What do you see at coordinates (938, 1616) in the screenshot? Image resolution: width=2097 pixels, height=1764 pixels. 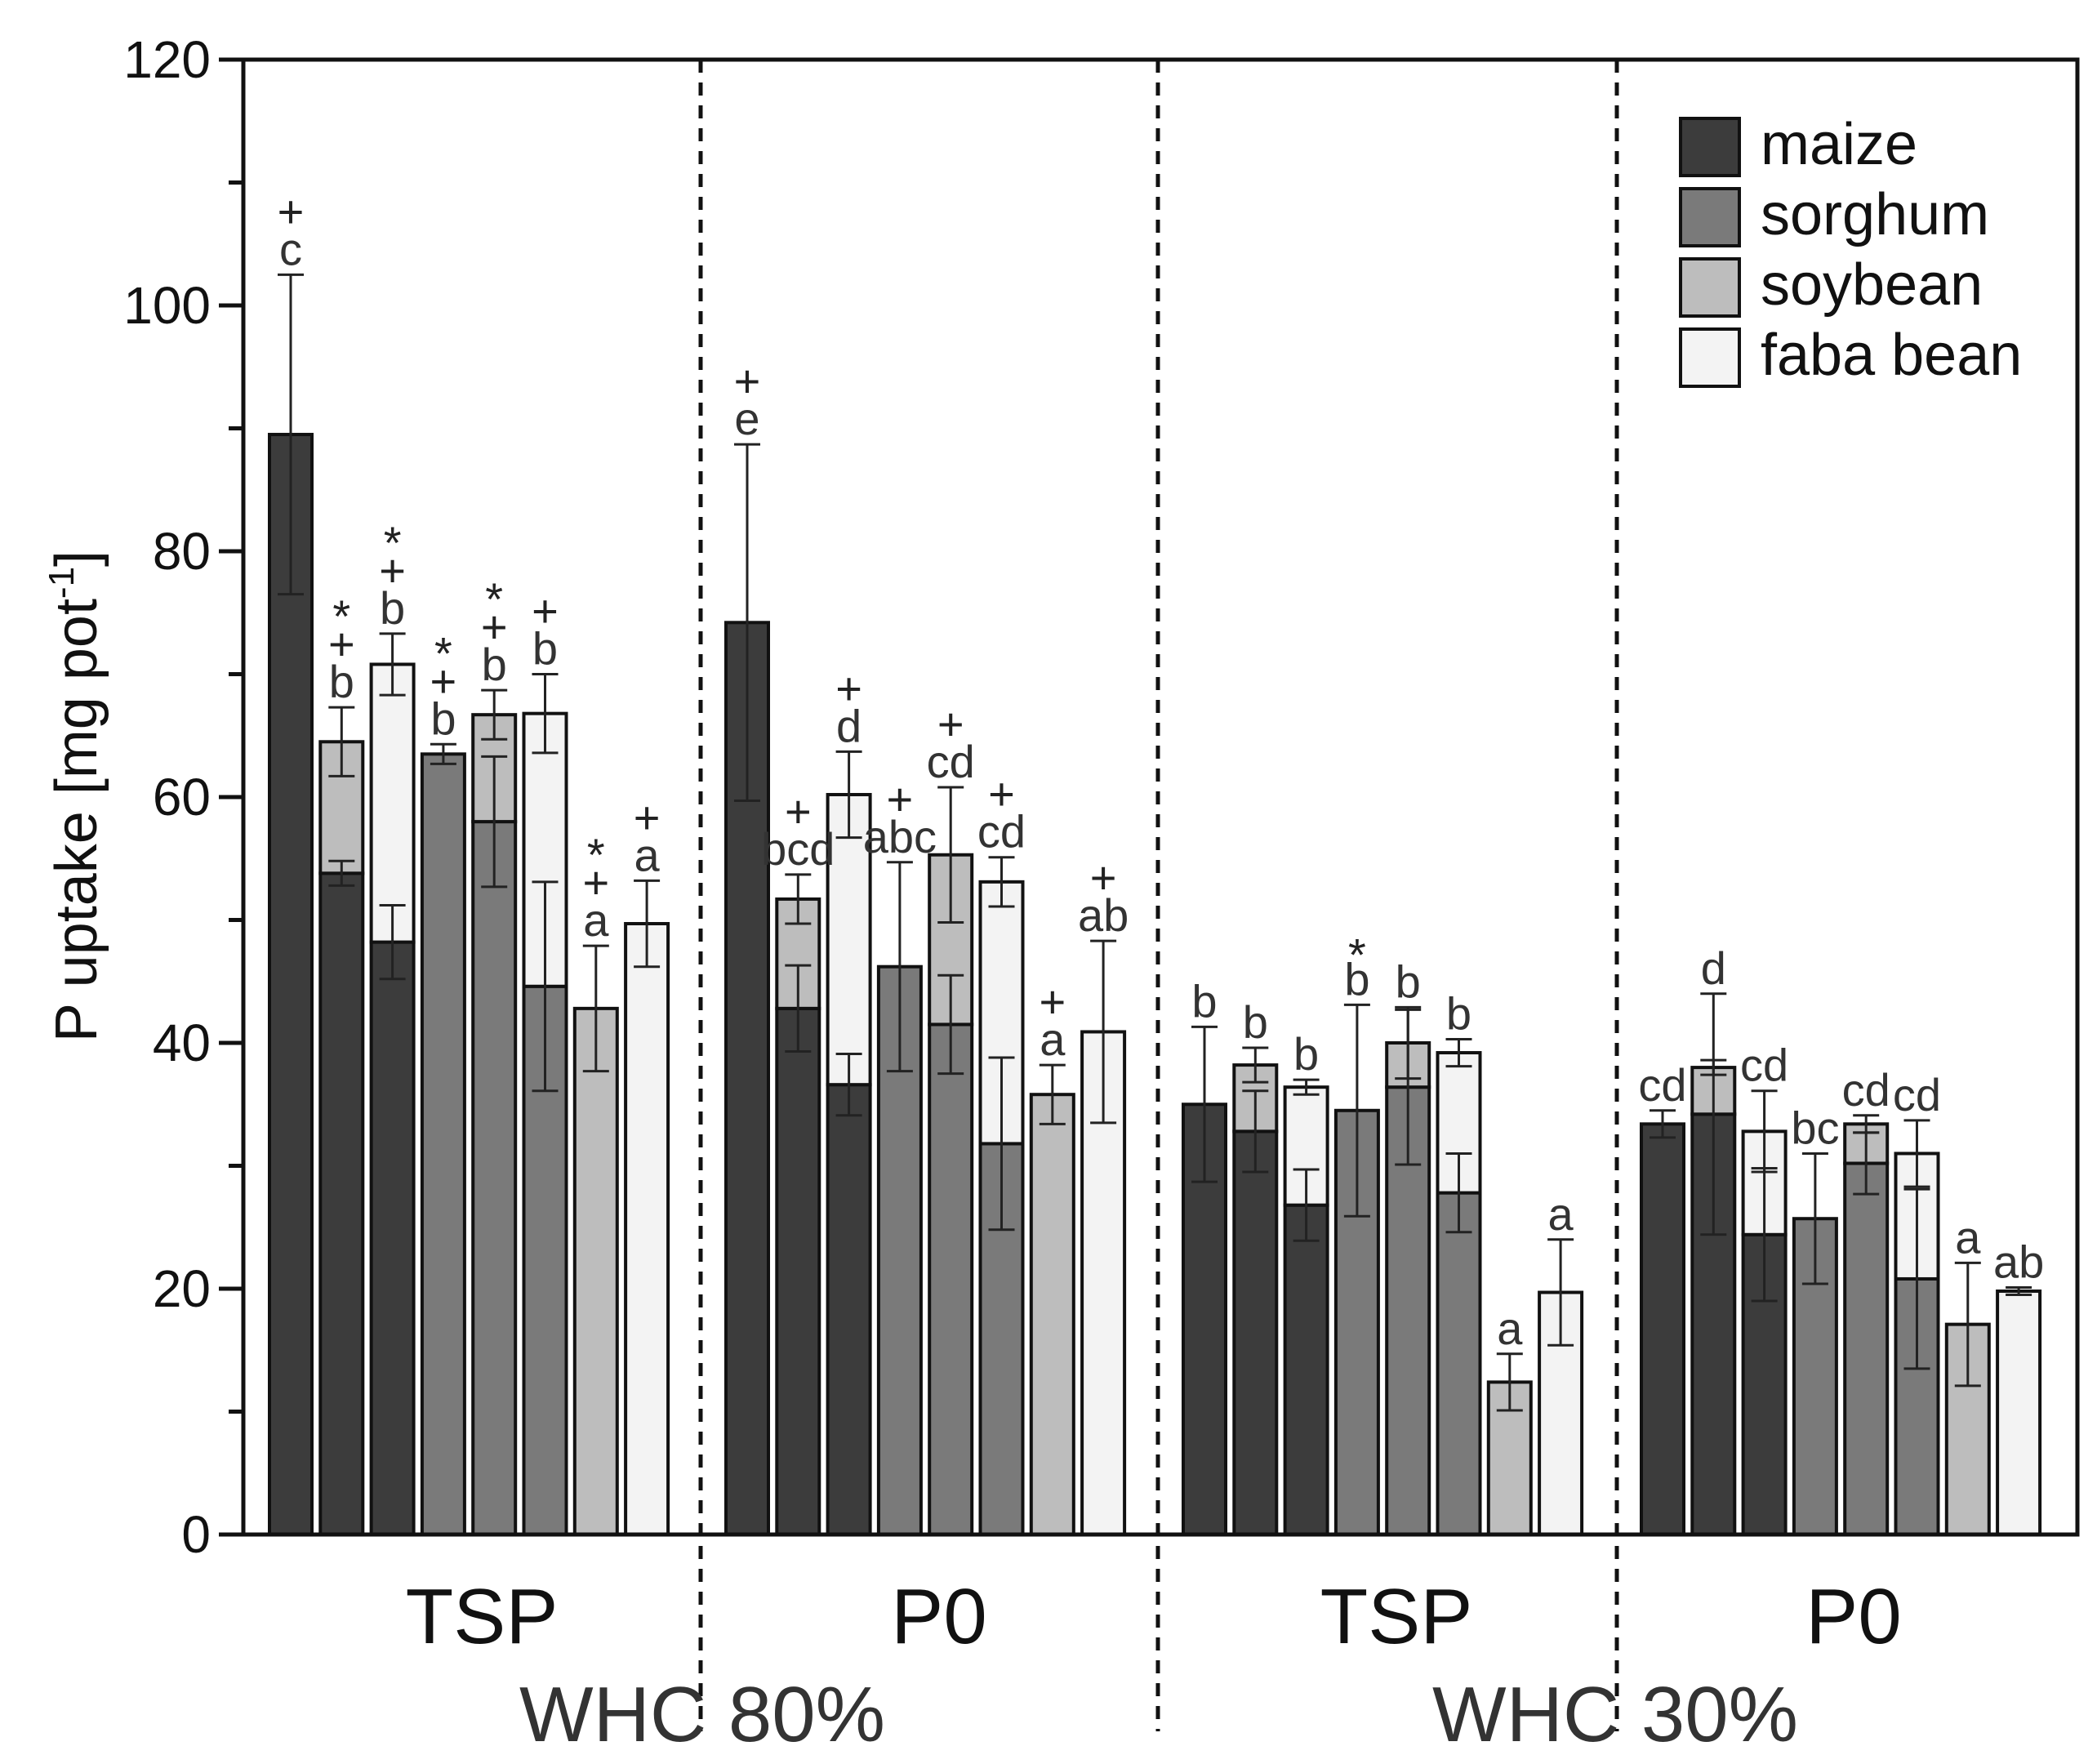 I see `group-label-2: P0` at bounding box center [938, 1616].